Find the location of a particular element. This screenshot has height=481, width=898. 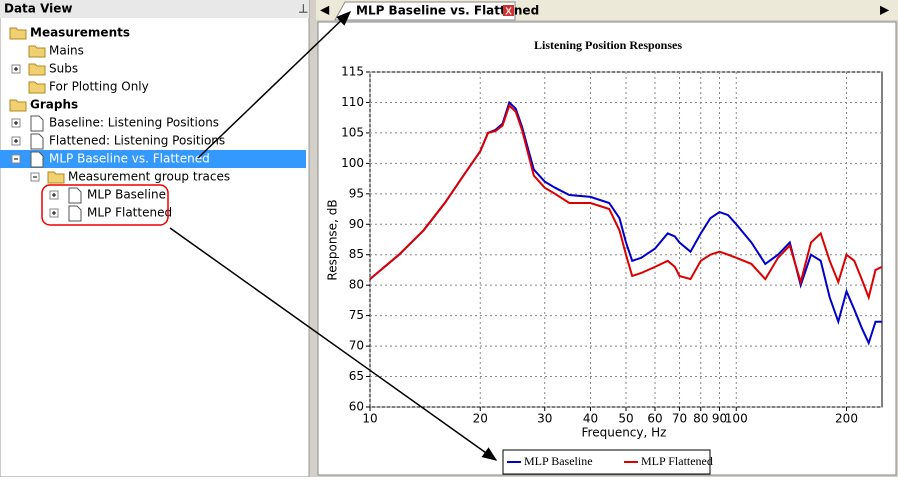

tab-close-x: x is located at coordinates (508, 11).